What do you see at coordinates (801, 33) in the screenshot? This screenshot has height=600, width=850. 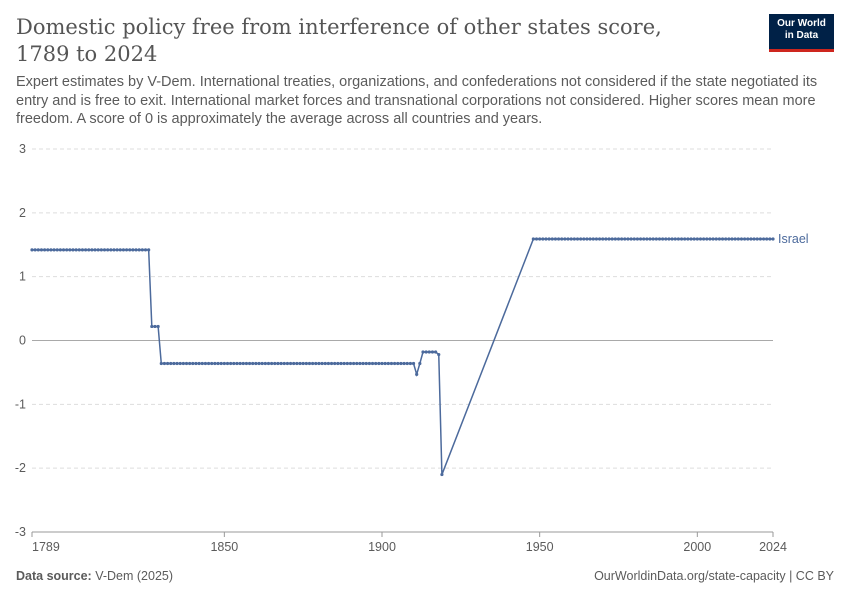 I see `owid-logo: Our World in Data` at bounding box center [801, 33].